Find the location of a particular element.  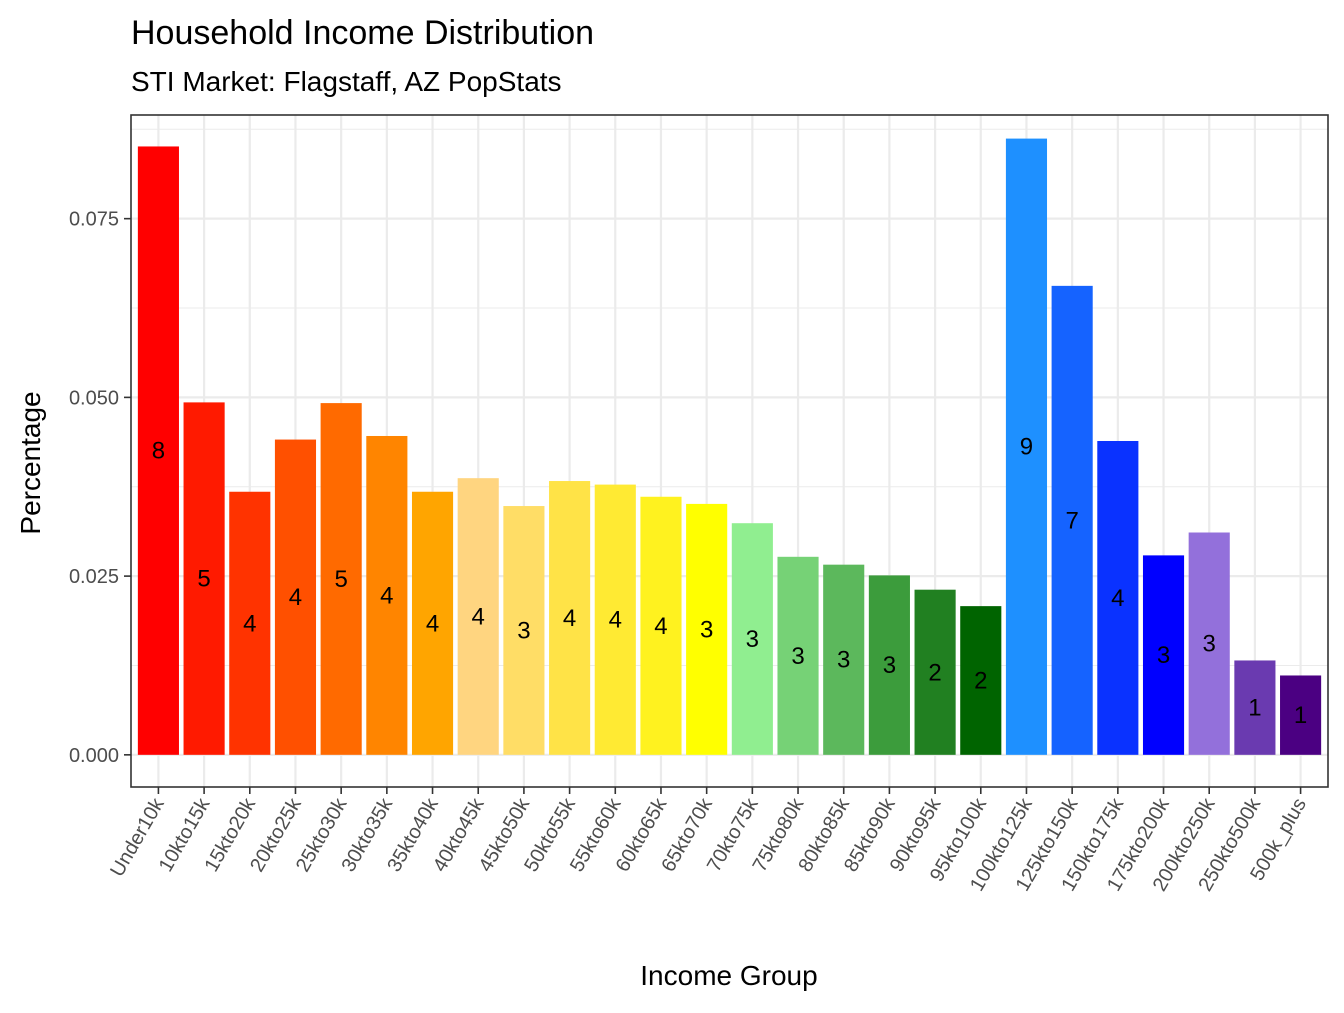

bar-55kto60k is located at coordinates (615, 619).